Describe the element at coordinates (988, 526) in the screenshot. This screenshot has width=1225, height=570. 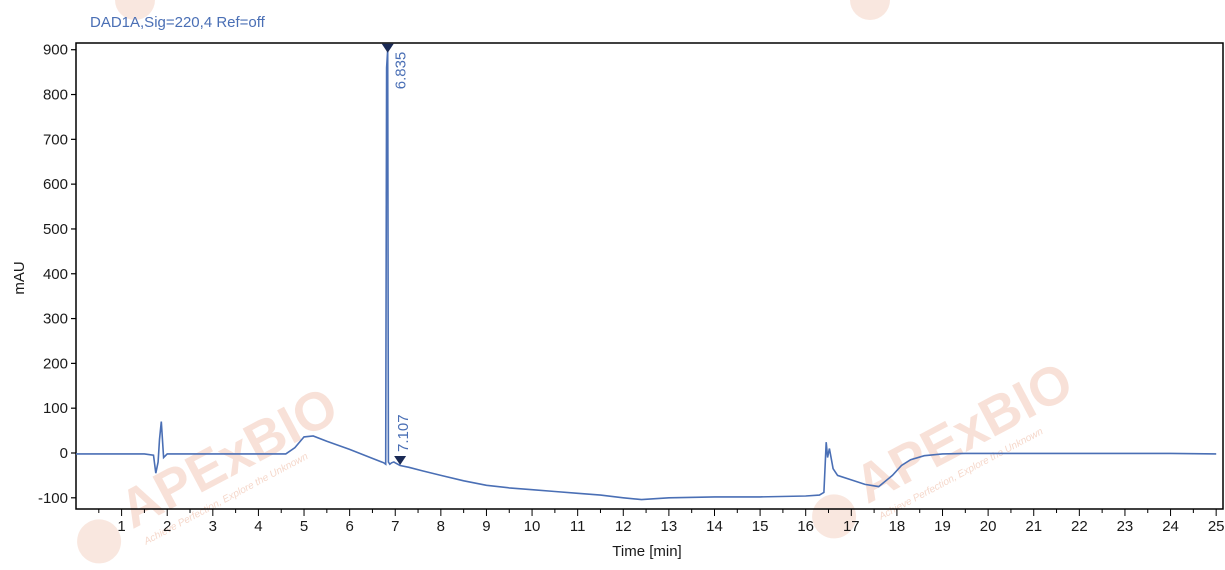
I see `x-tick-label: 20` at that location.